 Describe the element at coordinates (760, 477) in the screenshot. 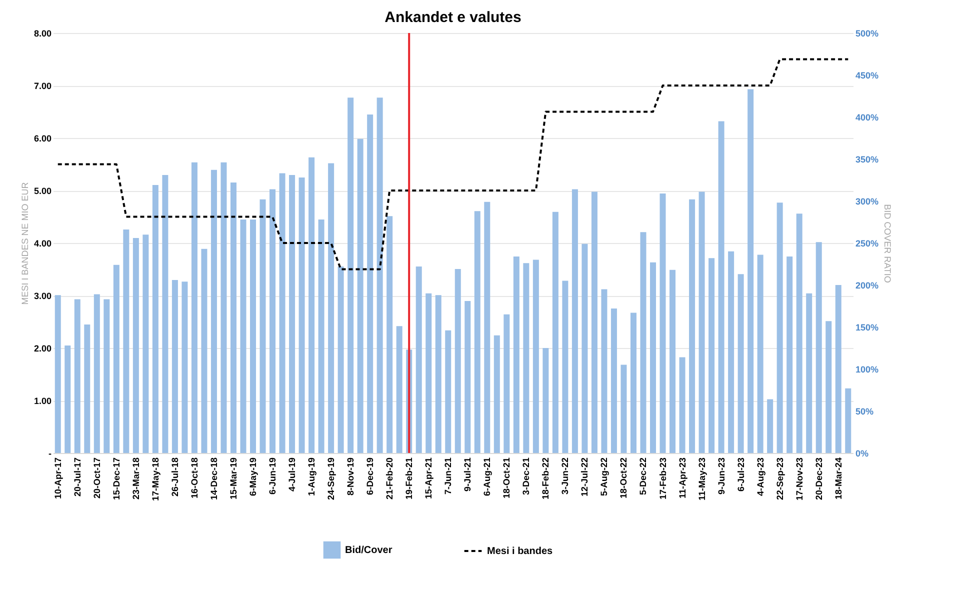

I see `x-tick-label: 4-Aug-23` at that location.